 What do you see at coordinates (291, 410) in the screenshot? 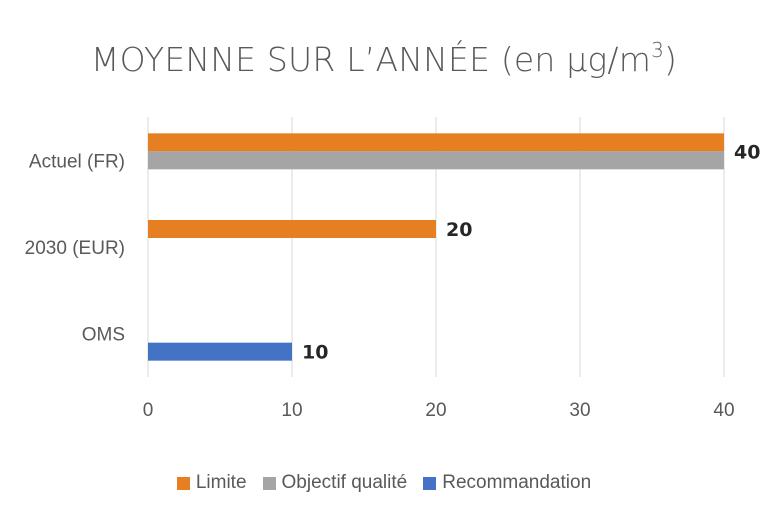
I see `x-tick-label-1: 10` at bounding box center [291, 410].